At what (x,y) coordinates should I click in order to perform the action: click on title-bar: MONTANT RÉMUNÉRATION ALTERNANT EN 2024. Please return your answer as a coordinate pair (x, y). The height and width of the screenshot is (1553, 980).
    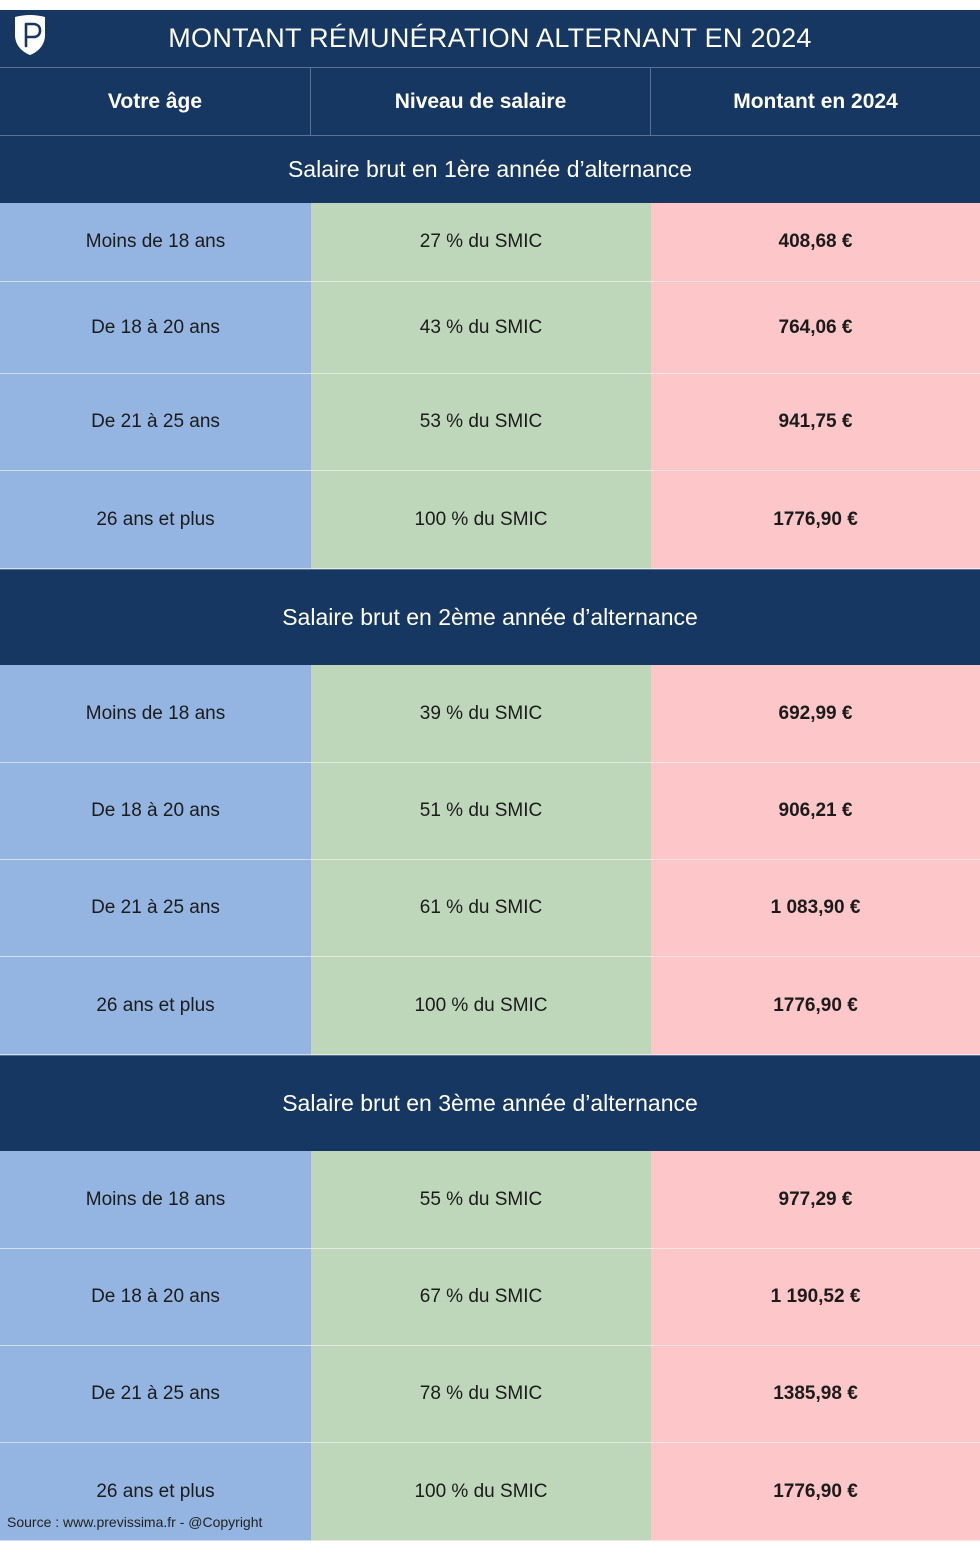
    Looking at the image, I should click on (490, 38).